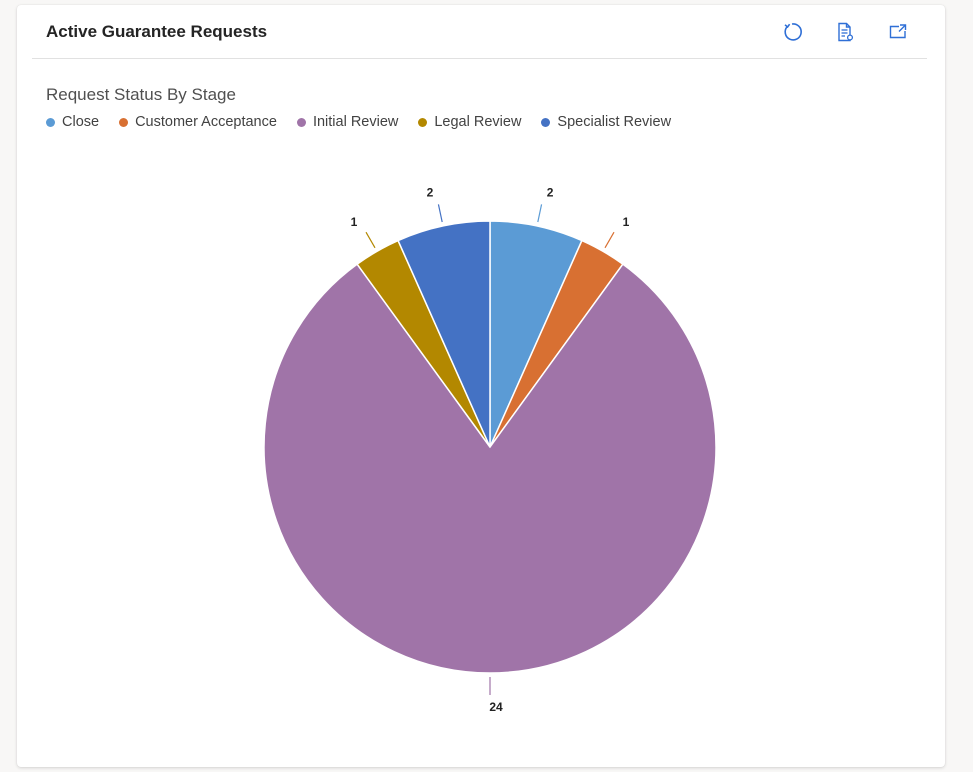 This screenshot has height=772, width=973. Describe the element at coordinates (157, 31) in the screenshot. I see `card-title: Active Guarantee Requests` at that location.